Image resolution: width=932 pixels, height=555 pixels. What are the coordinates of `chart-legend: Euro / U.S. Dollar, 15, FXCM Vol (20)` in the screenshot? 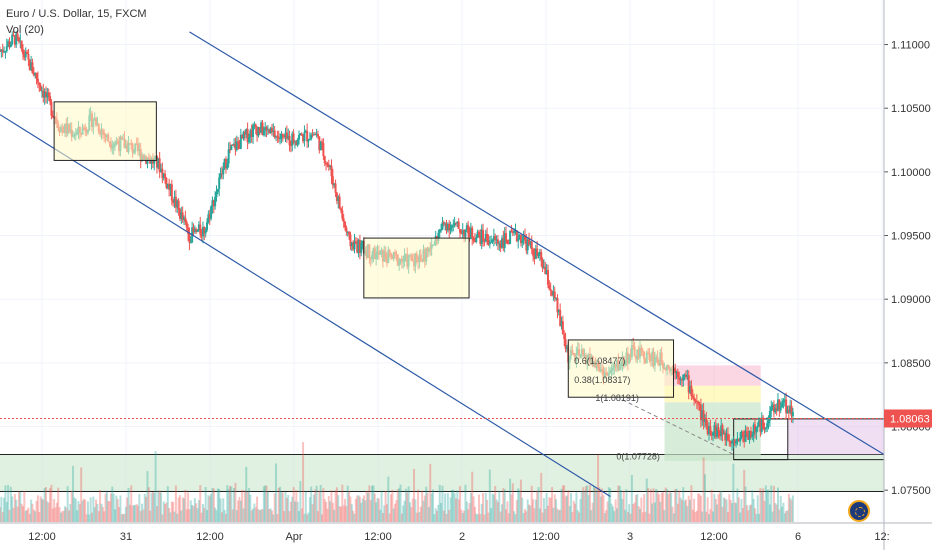 It's located at (76, 22).